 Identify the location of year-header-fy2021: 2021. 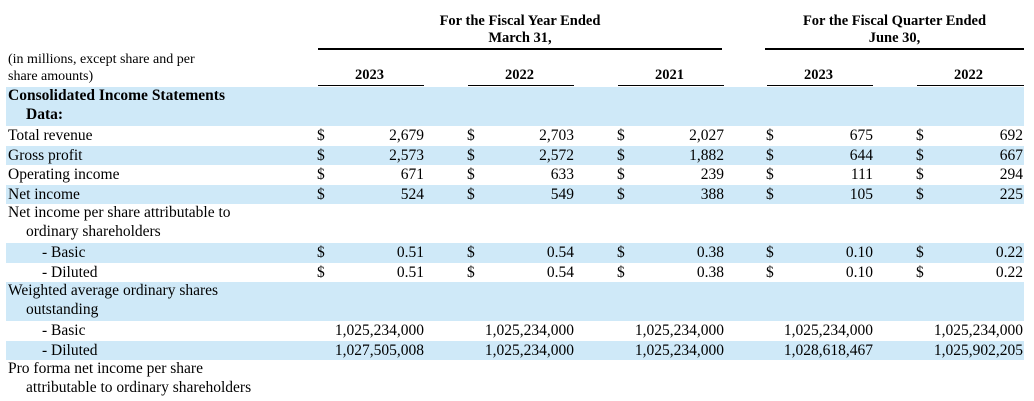
(669, 75).